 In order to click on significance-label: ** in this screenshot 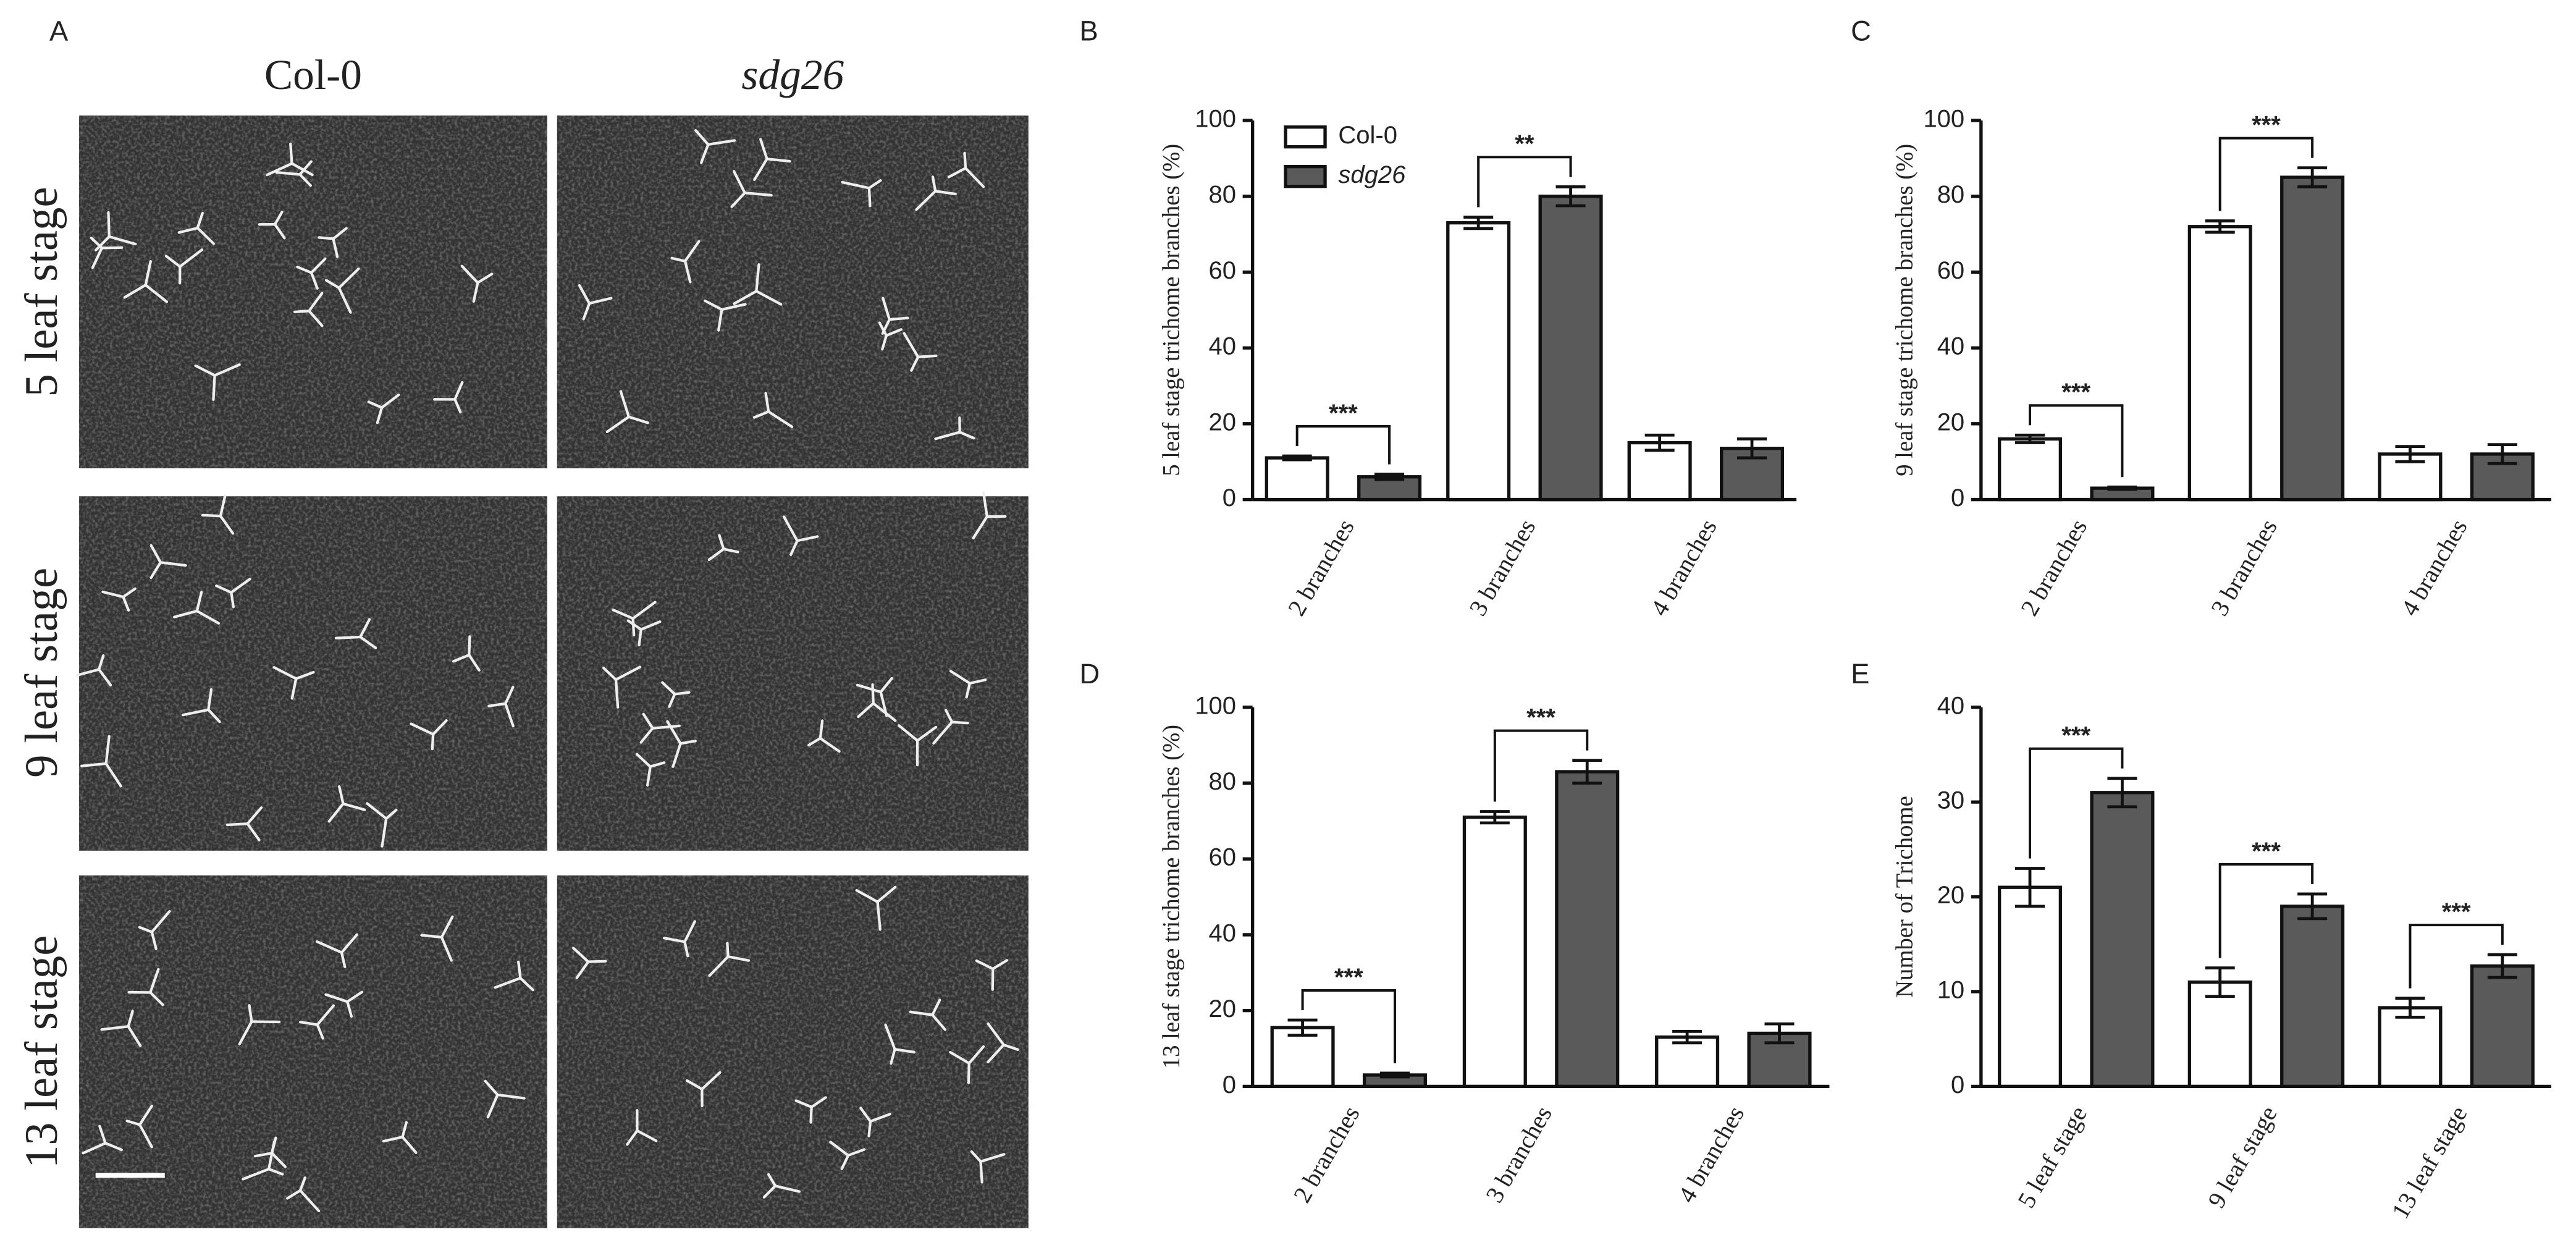, I will do `click(1524, 144)`.